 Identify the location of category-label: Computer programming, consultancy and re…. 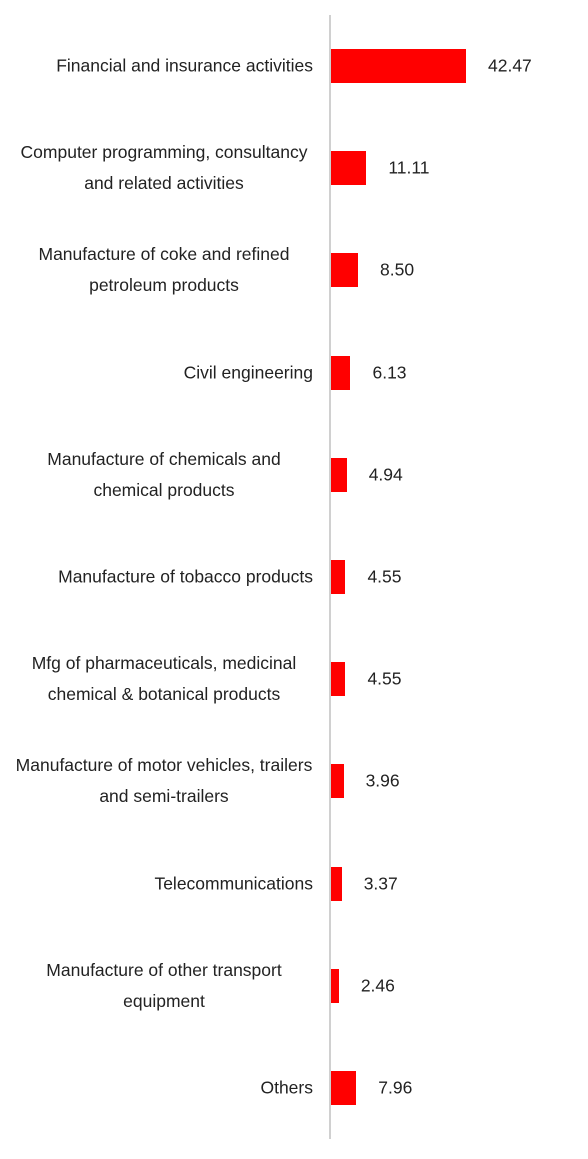
(164, 168).